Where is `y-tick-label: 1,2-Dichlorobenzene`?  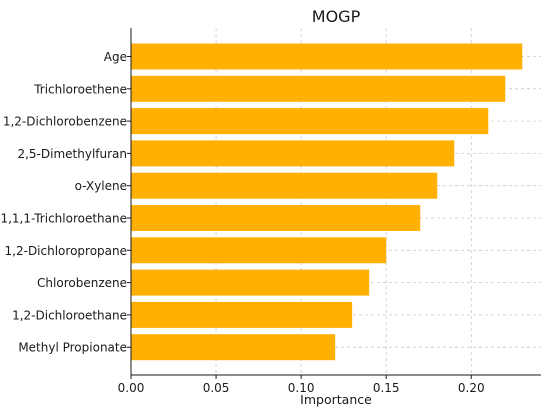 y-tick-label: 1,2-Dichlorobenzene is located at coordinates (65, 122).